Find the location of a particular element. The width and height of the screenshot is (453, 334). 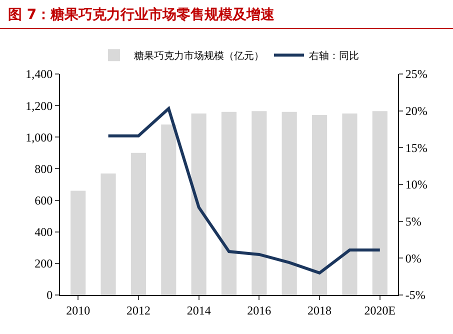

y2-tick-label: 15% is located at coordinates (416, 147).